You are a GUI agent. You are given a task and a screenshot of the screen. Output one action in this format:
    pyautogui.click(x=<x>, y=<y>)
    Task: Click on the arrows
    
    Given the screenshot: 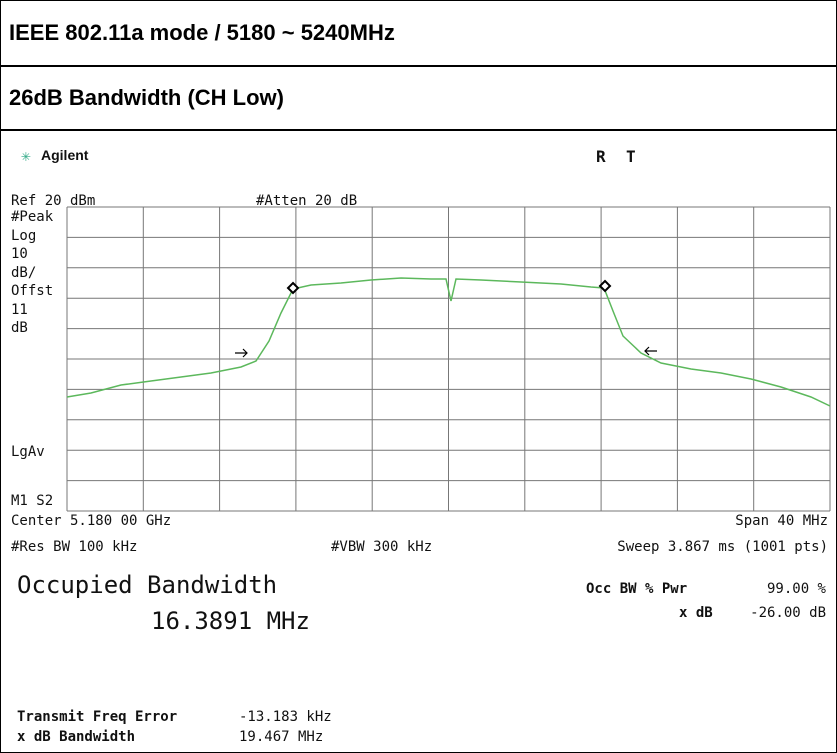 What is the action you would take?
    pyautogui.click(x=446, y=352)
    